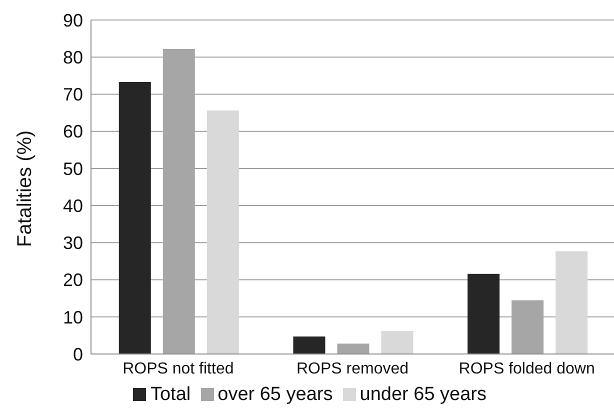 The height and width of the screenshot is (414, 614). What do you see at coordinates (72, 94) in the screenshot?
I see `y-tick-label: 70` at bounding box center [72, 94].